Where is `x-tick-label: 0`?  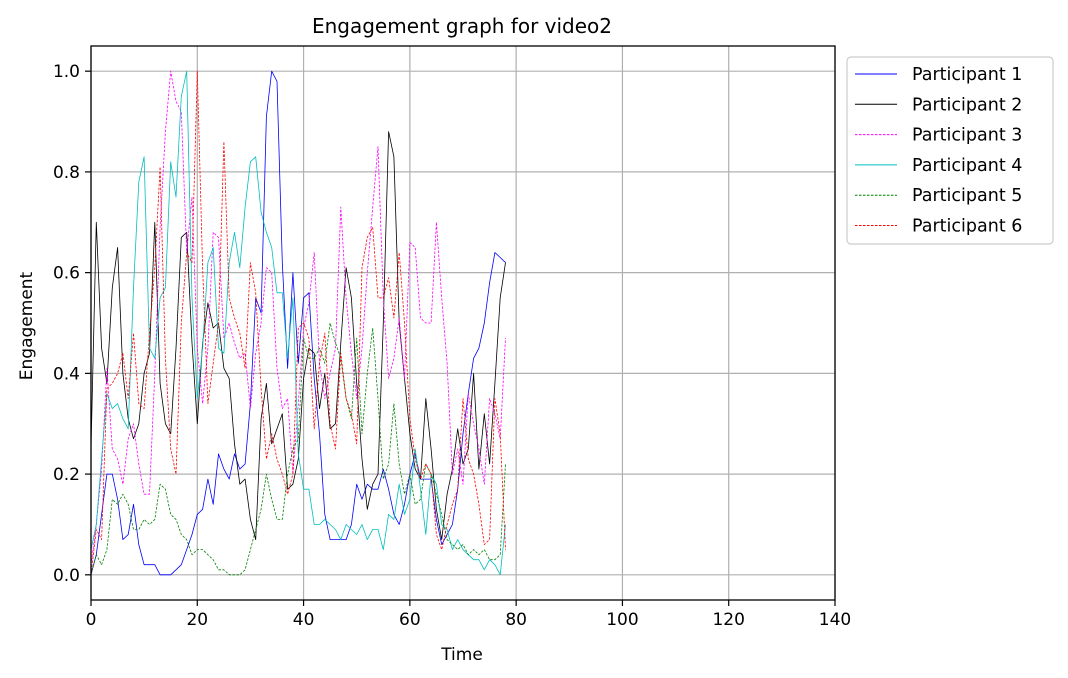 x-tick-label: 0 is located at coordinates (91, 620).